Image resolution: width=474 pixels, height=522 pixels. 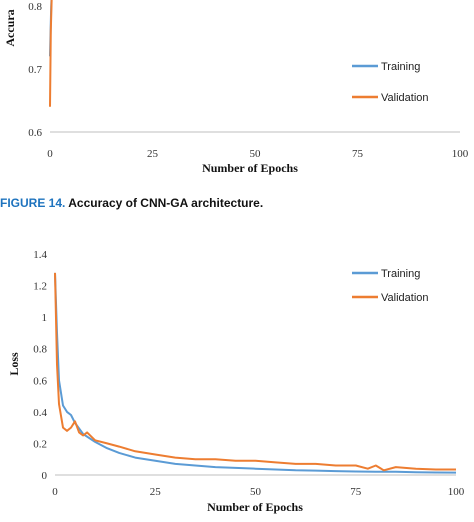 I want to click on y-tick-label: 1.2, so click(x=40, y=287).